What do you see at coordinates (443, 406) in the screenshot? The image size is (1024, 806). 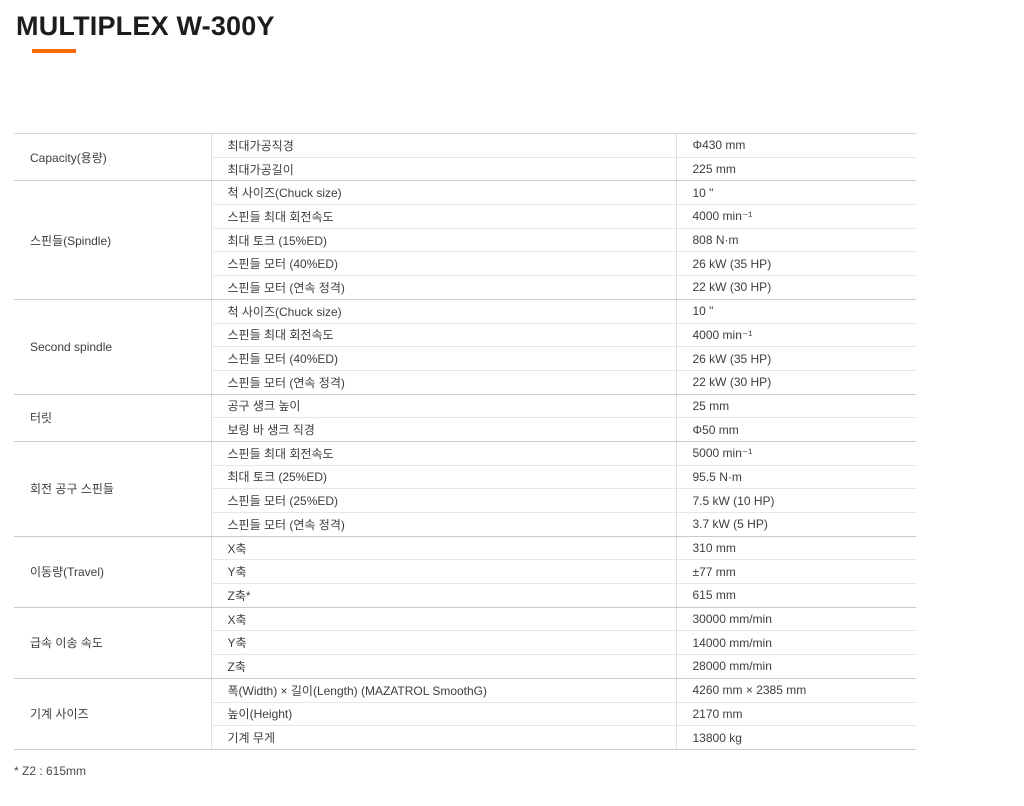 I see `spec-label-cell: 공구 생크 높이` at bounding box center [443, 406].